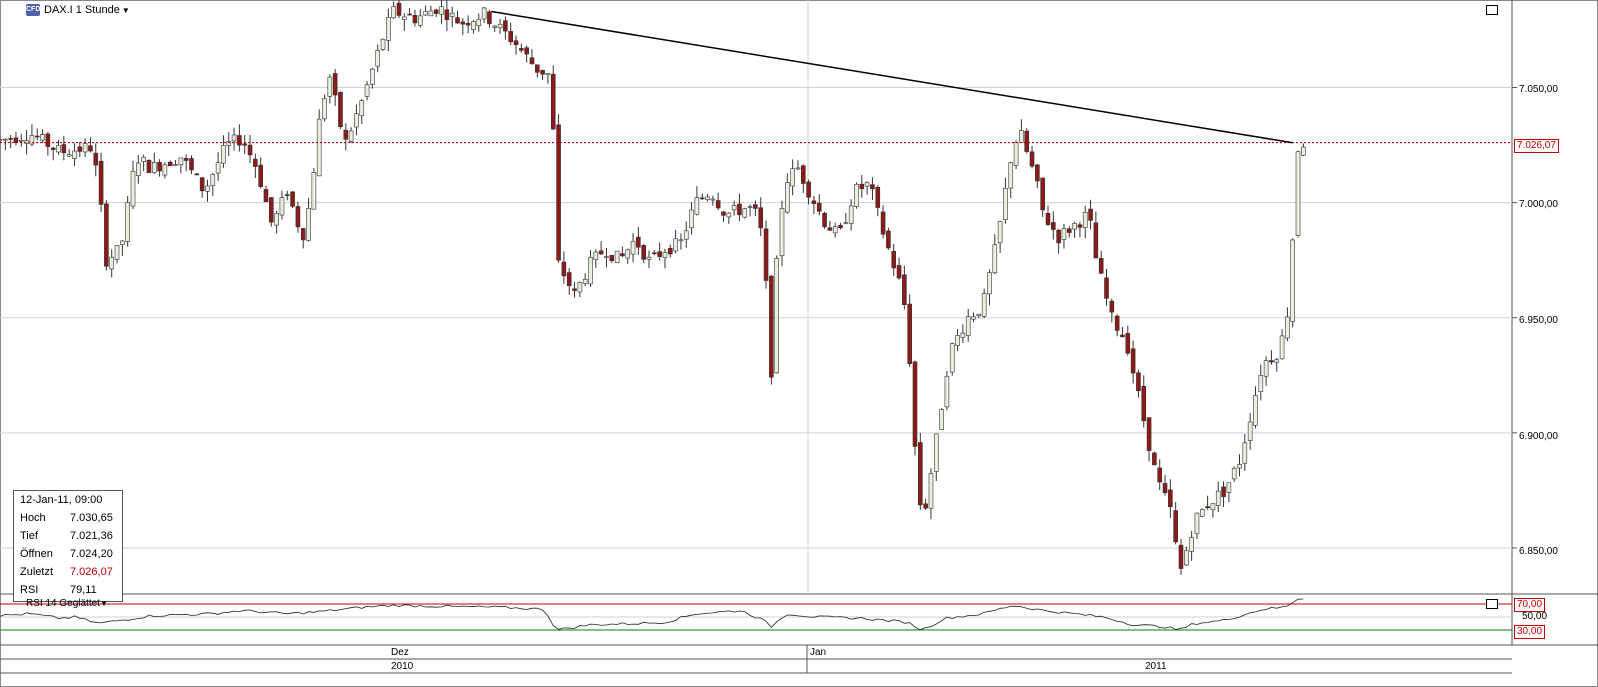  What do you see at coordinates (36, 554) in the screenshot?
I see `info-label: Öffnen` at bounding box center [36, 554].